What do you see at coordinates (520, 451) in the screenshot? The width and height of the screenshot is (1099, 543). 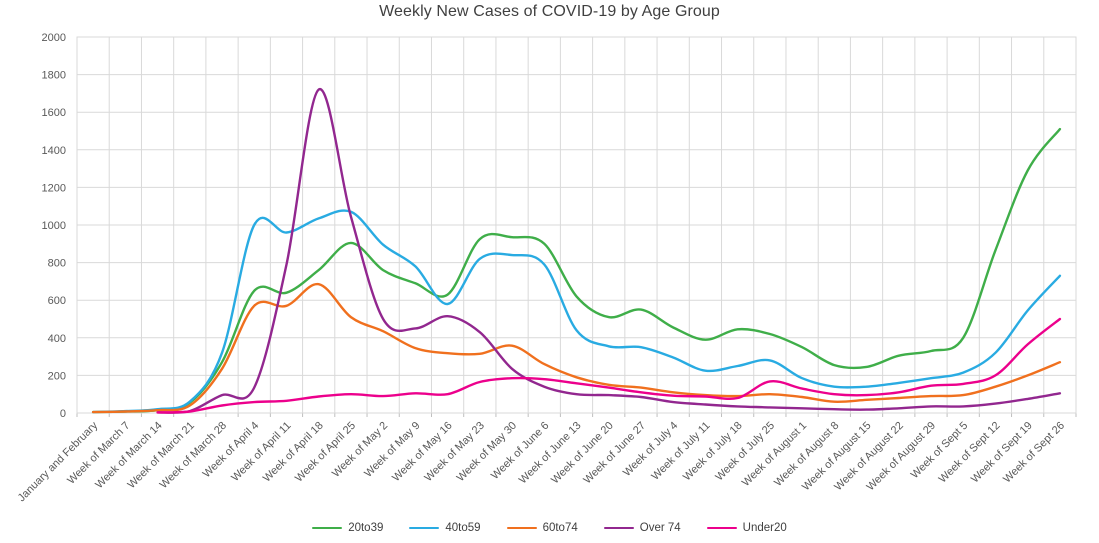 I see `x-tick-label: Week of June 6` at bounding box center [520, 451].